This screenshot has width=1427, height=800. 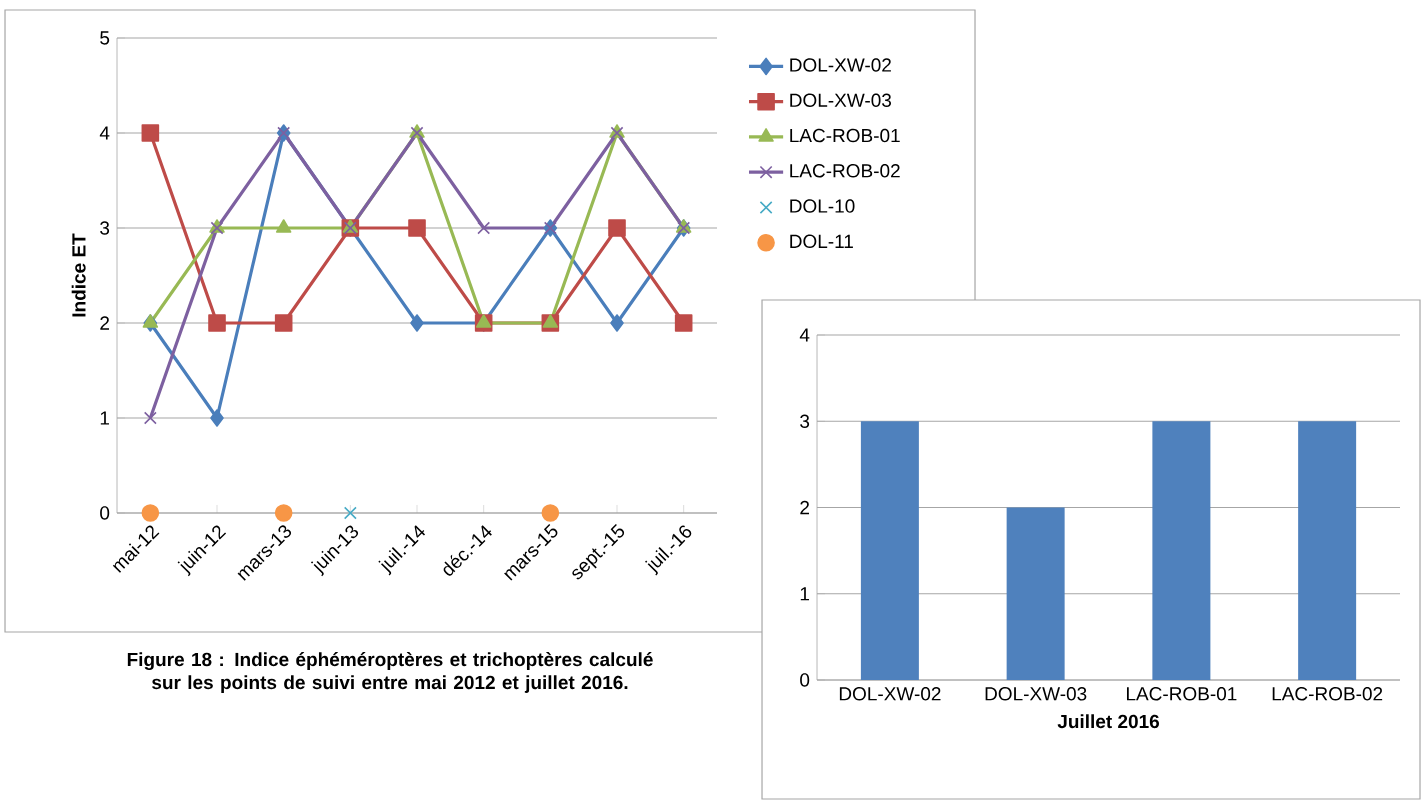 What do you see at coordinates (822, 206) in the screenshot?
I see `legend-label: DOL-10` at bounding box center [822, 206].